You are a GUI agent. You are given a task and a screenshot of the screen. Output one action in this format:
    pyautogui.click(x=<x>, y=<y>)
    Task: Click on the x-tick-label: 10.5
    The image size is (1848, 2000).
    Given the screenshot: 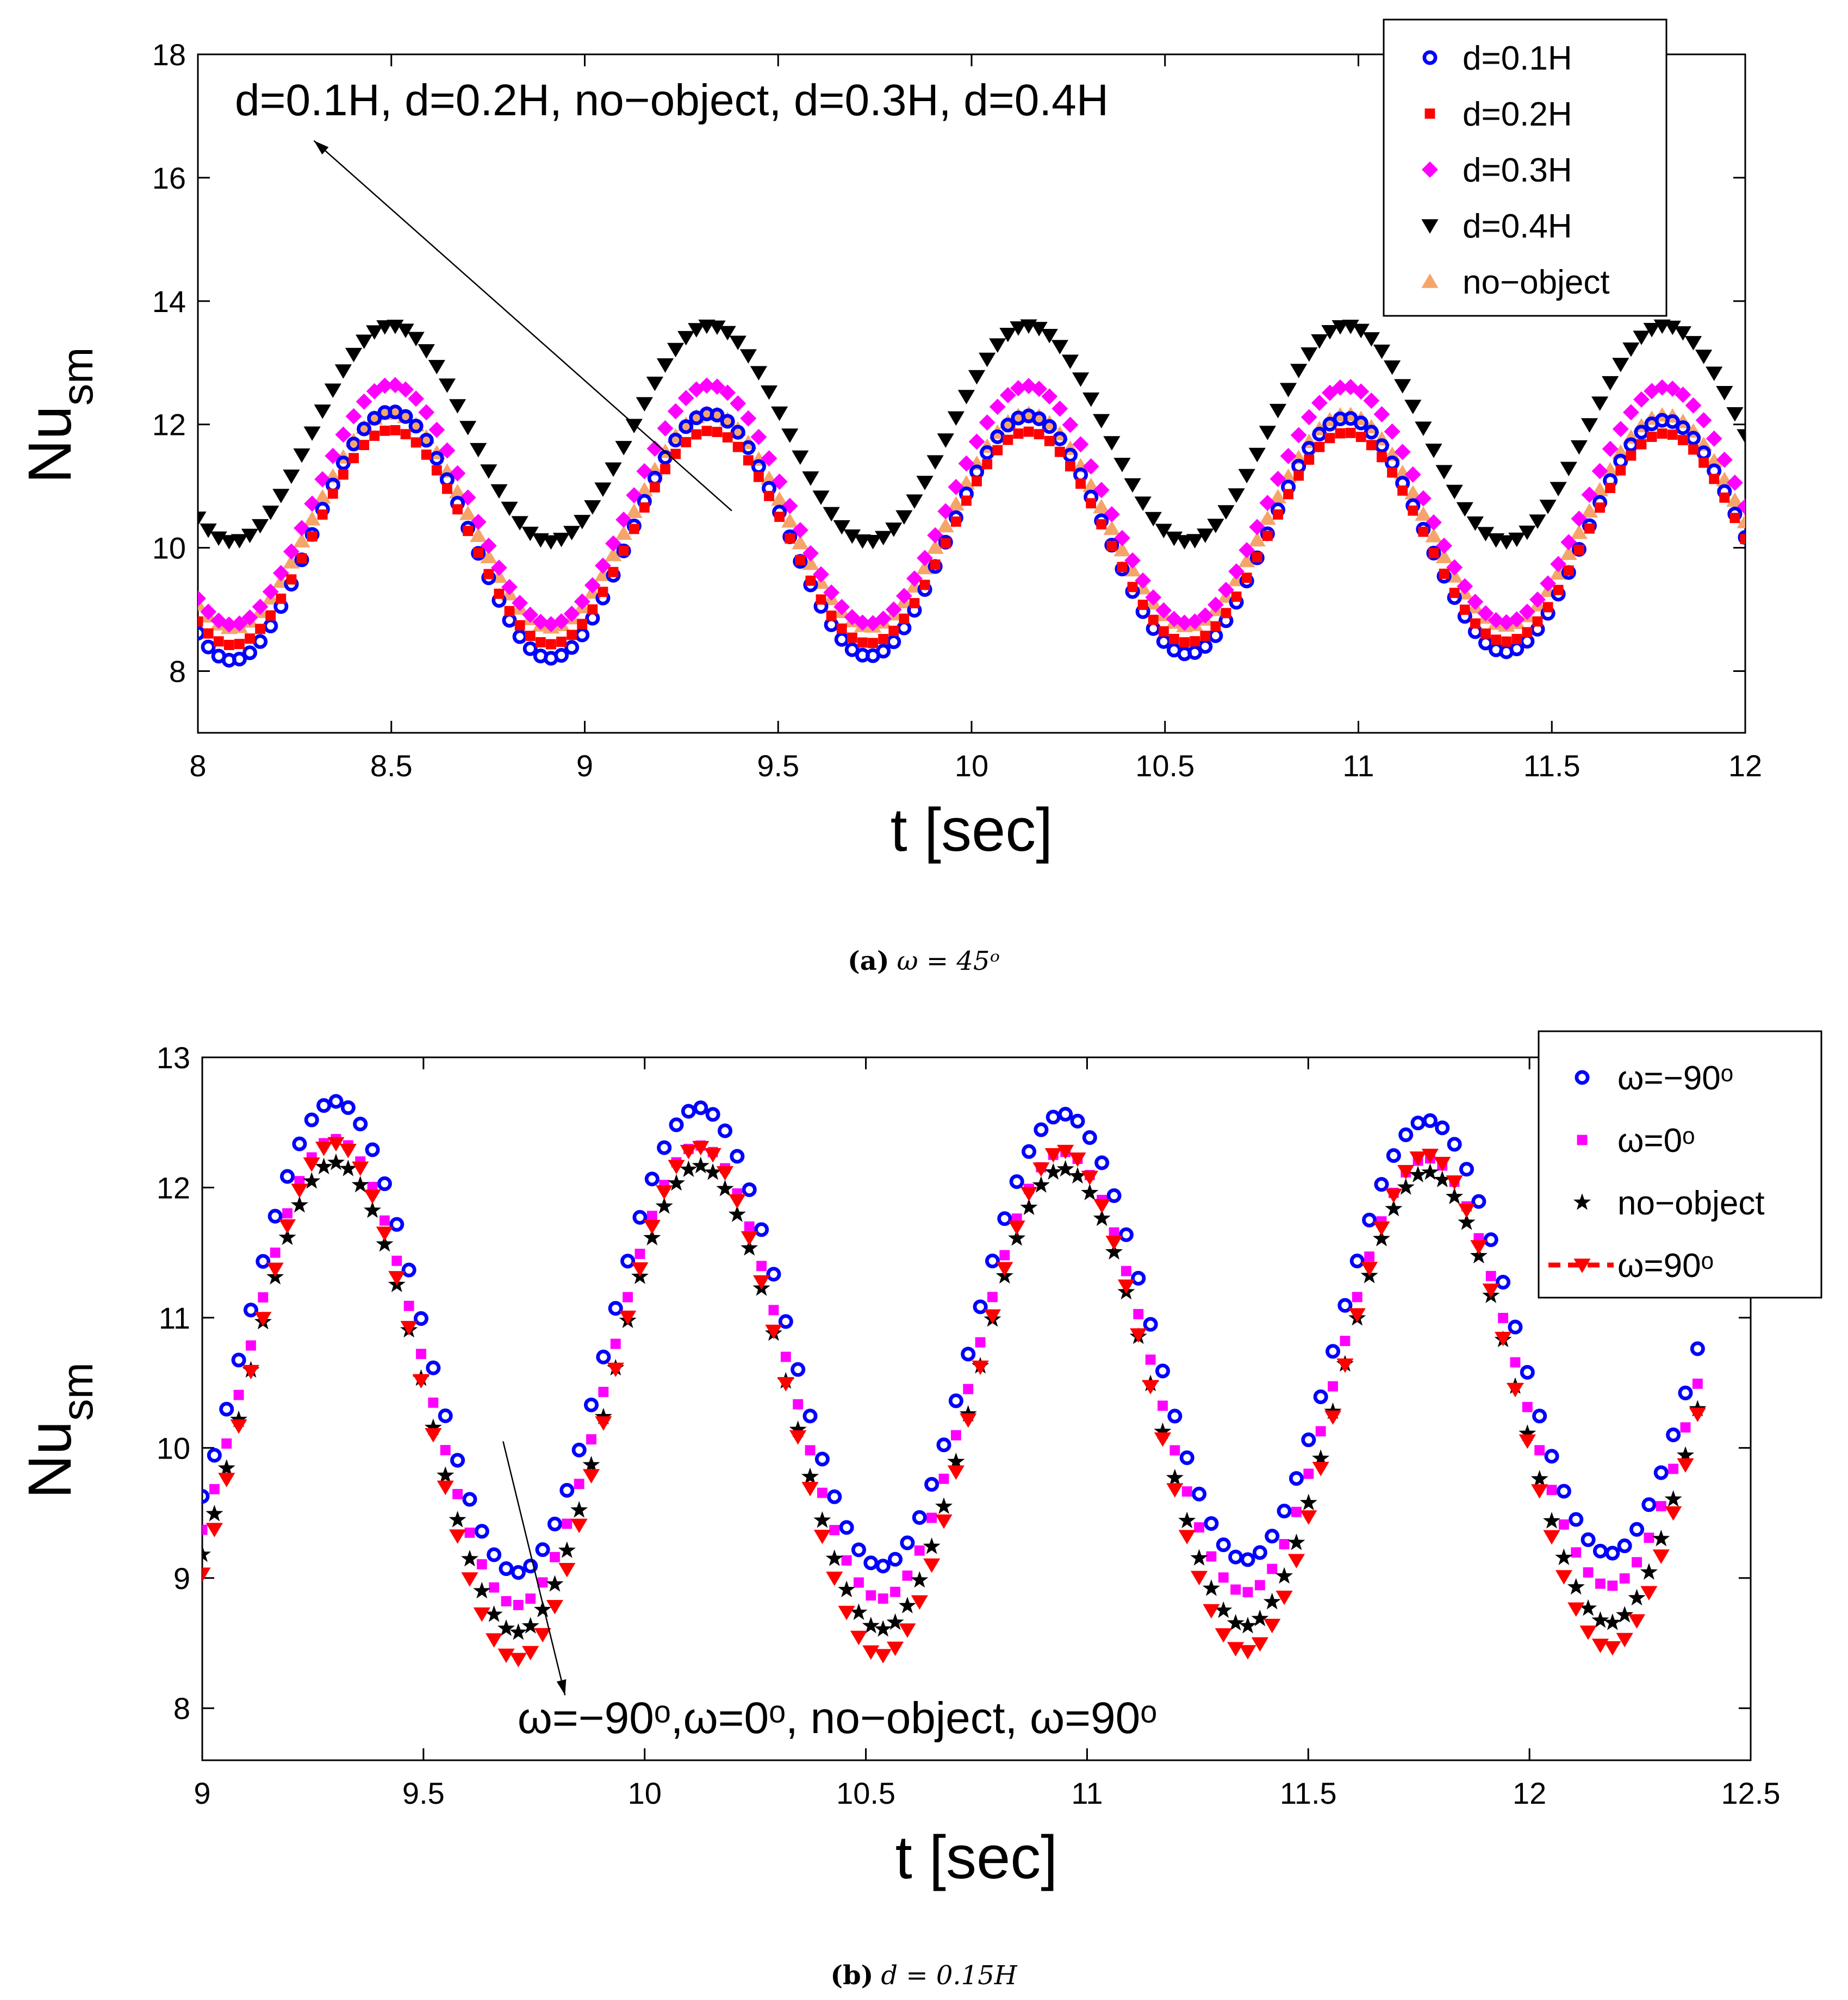 What is the action you would take?
    pyautogui.click(x=1164, y=766)
    